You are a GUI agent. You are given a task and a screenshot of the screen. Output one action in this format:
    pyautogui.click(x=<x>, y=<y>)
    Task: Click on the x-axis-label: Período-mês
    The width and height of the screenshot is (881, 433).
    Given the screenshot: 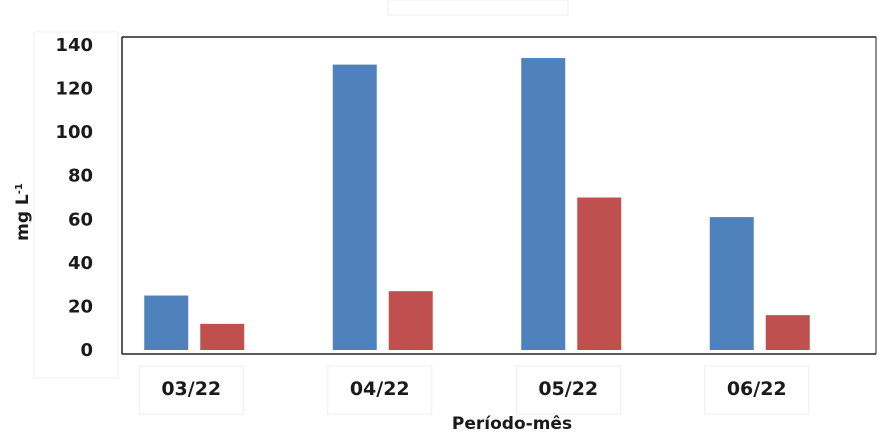 What is the action you would take?
    pyautogui.click(x=512, y=423)
    